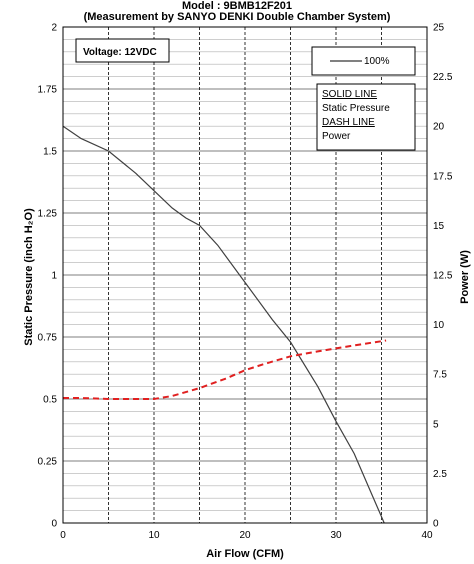 The image size is (474, 564). I want to click on legend-dash-header: DASH LINE, so click(348, 122).